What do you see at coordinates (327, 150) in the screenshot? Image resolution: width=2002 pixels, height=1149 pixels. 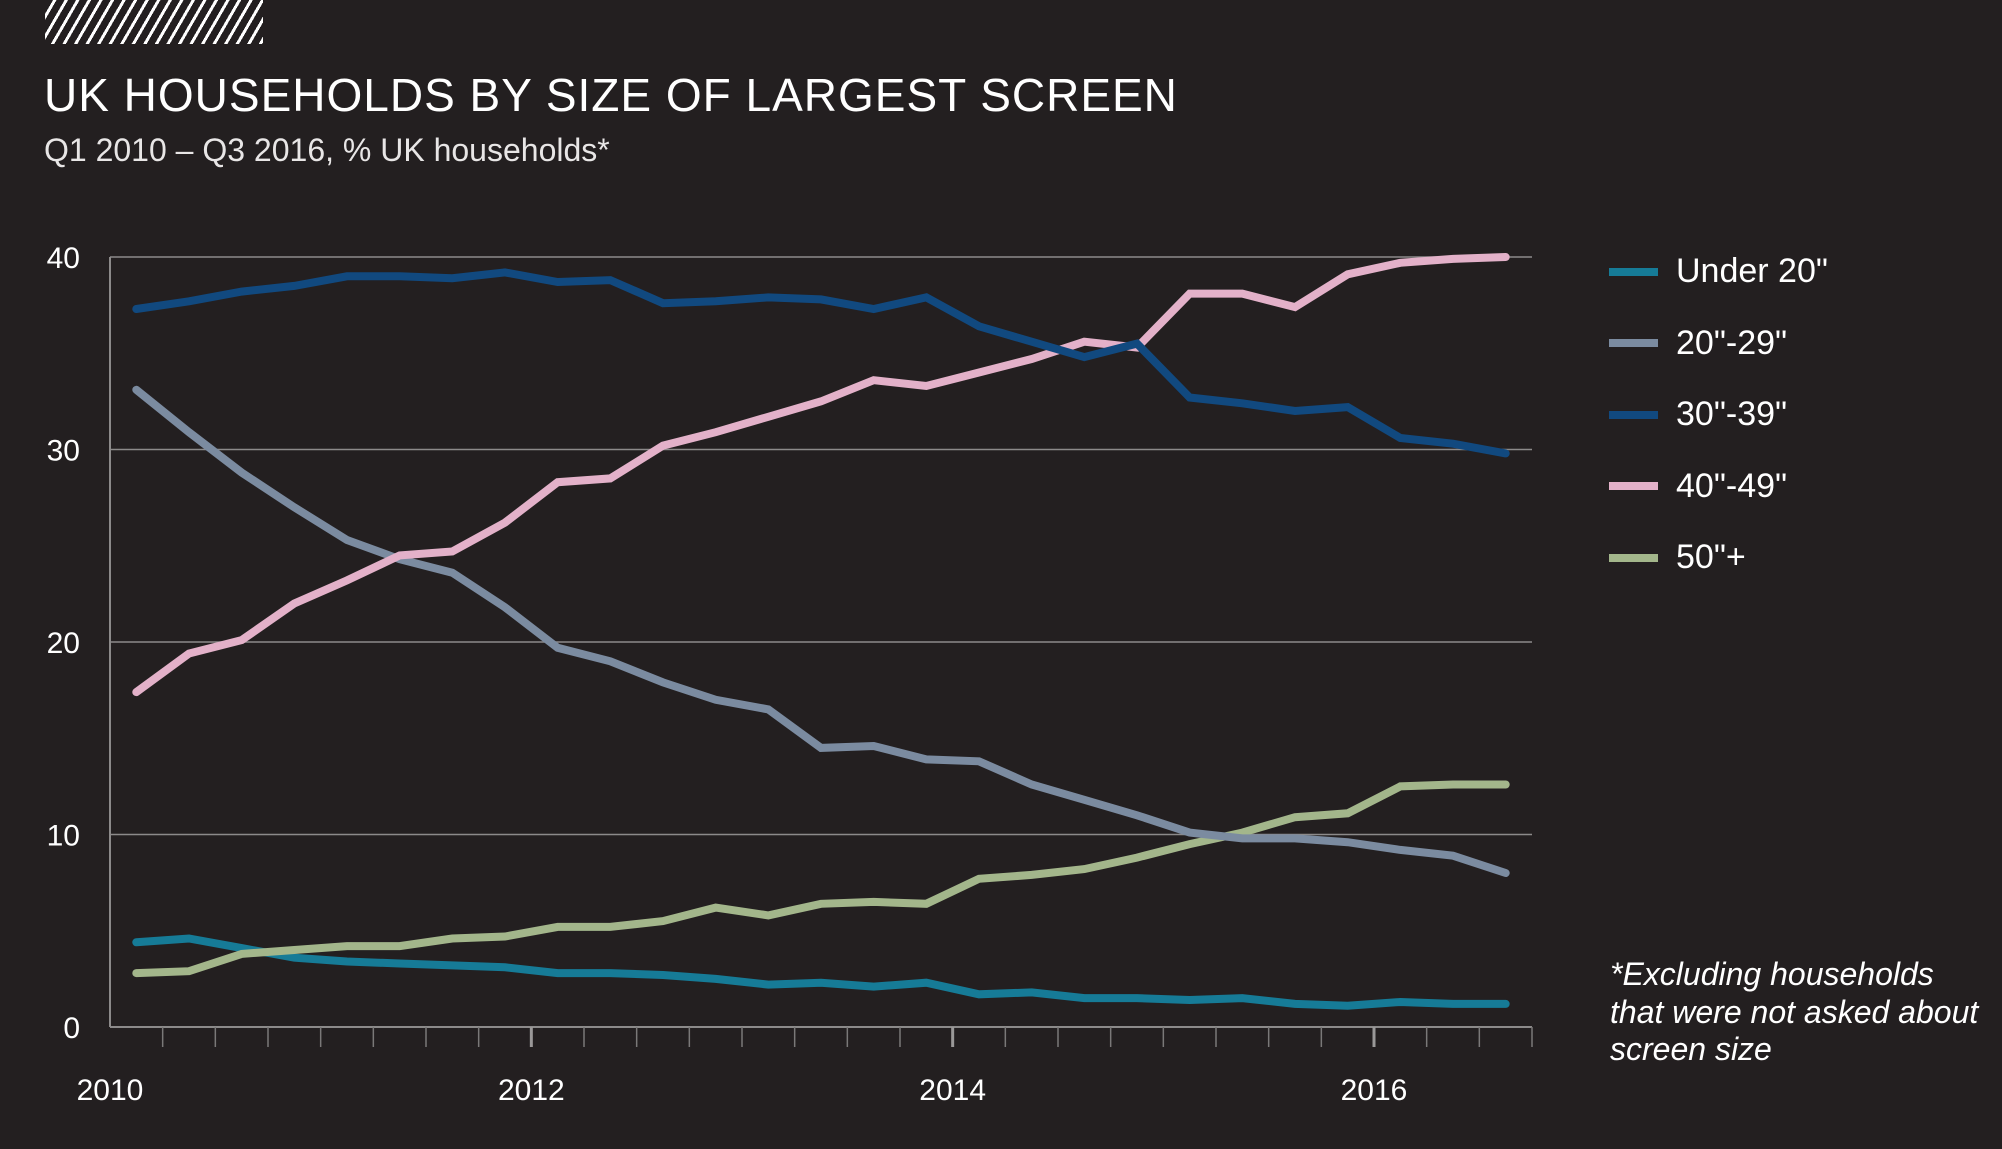 I see `chart-subtitle: Q1 2010 – Q3 2016, % UK households*` at bounding box center [327, 150].